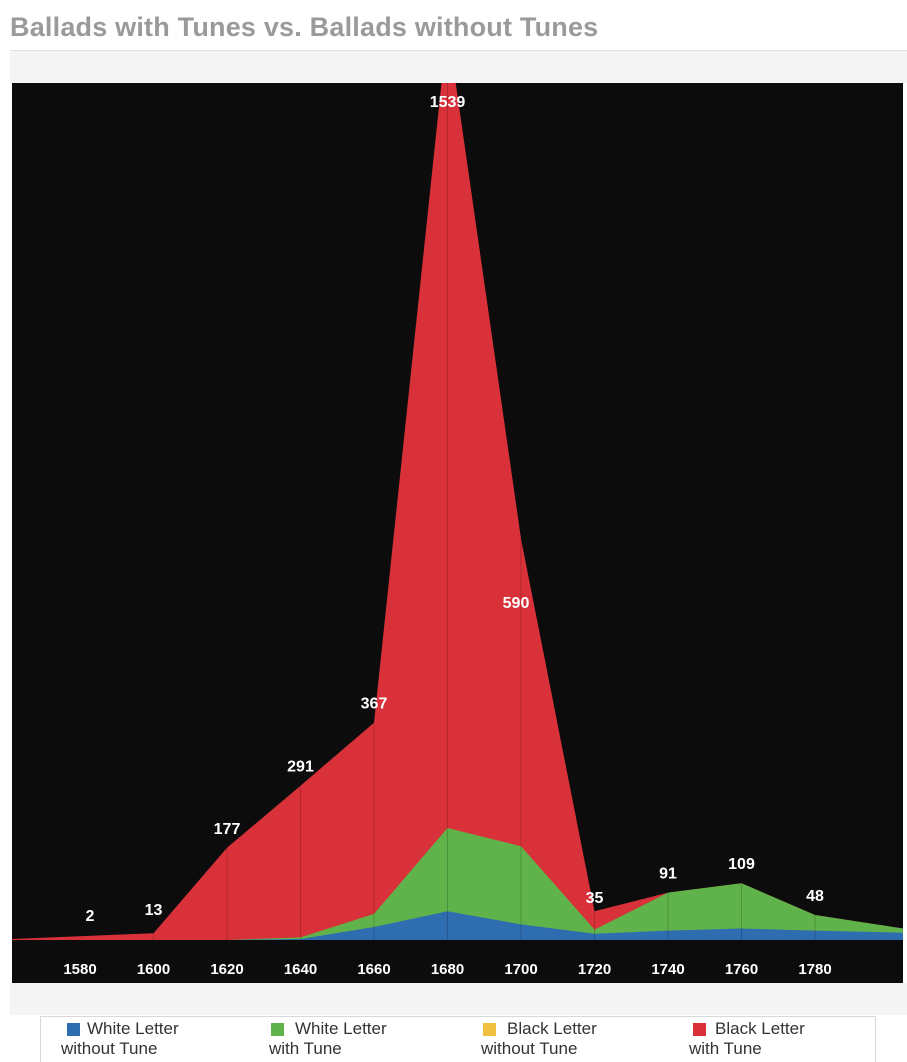  I want to click on legend-swatch-black-letter-without-tune, so click(489, 1029).